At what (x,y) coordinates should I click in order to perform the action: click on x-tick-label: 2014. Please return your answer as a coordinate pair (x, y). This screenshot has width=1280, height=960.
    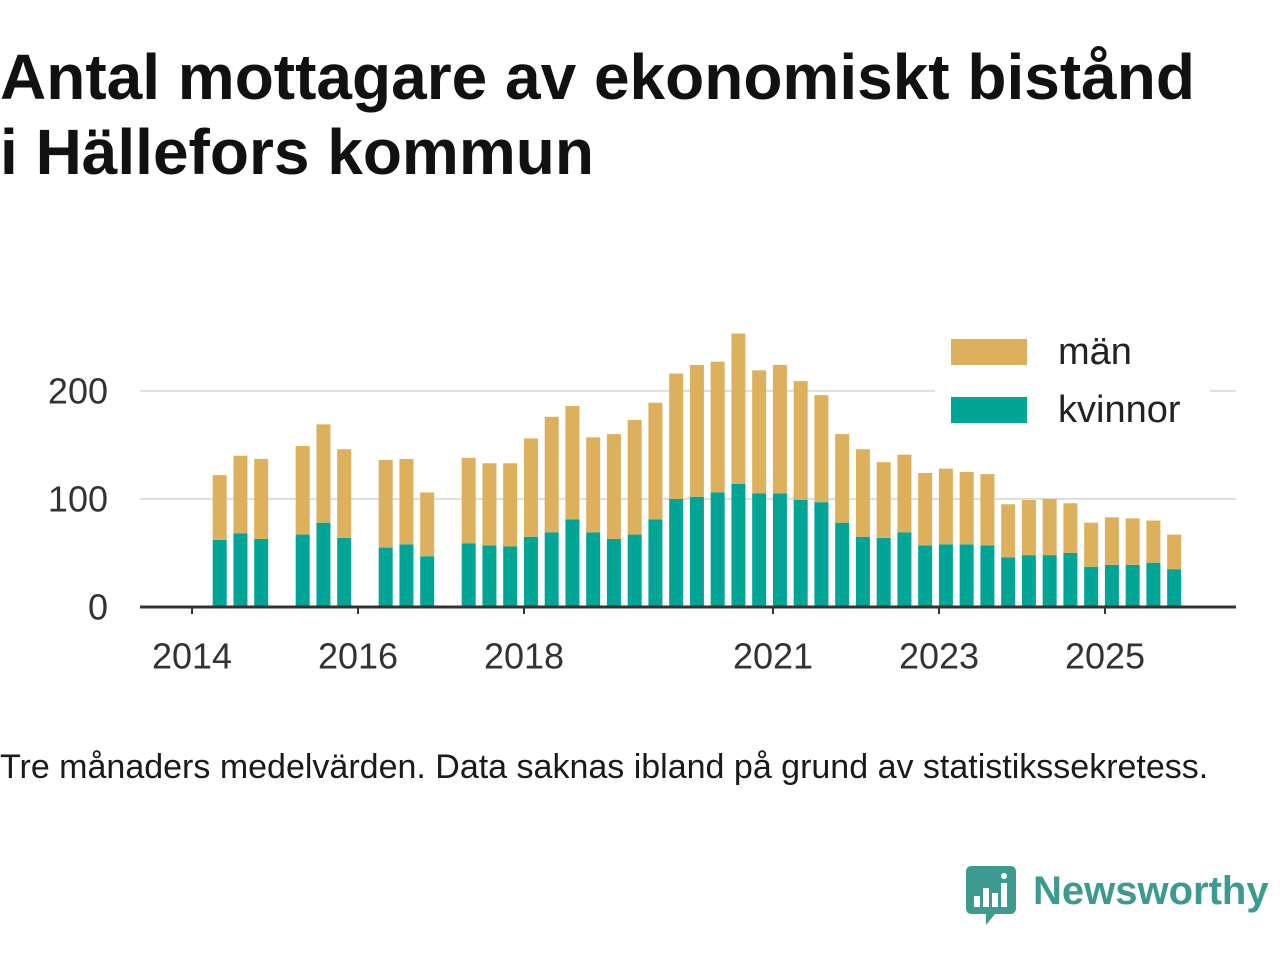
    Looking at the image, I should click on (192, 656).